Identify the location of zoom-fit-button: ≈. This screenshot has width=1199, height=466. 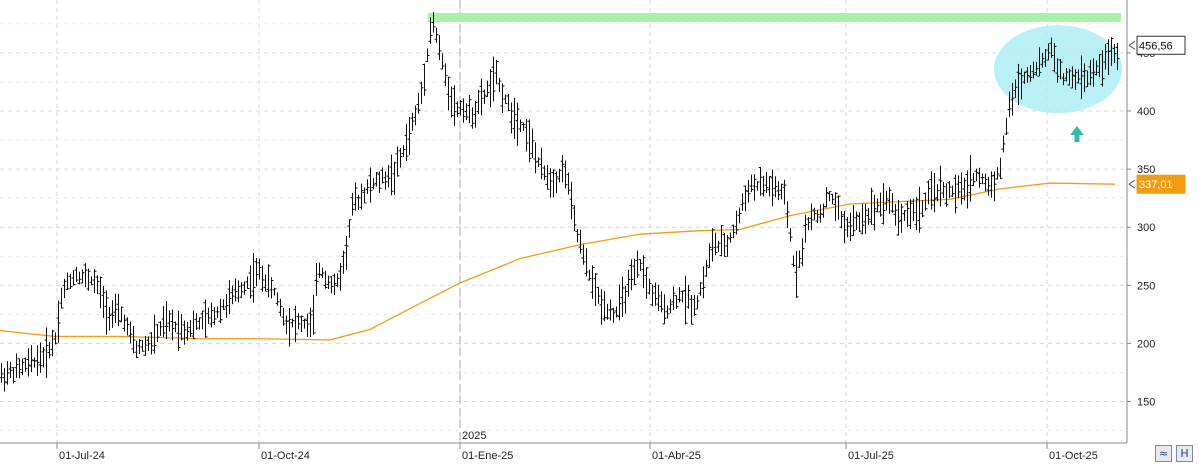
(1163, 453).